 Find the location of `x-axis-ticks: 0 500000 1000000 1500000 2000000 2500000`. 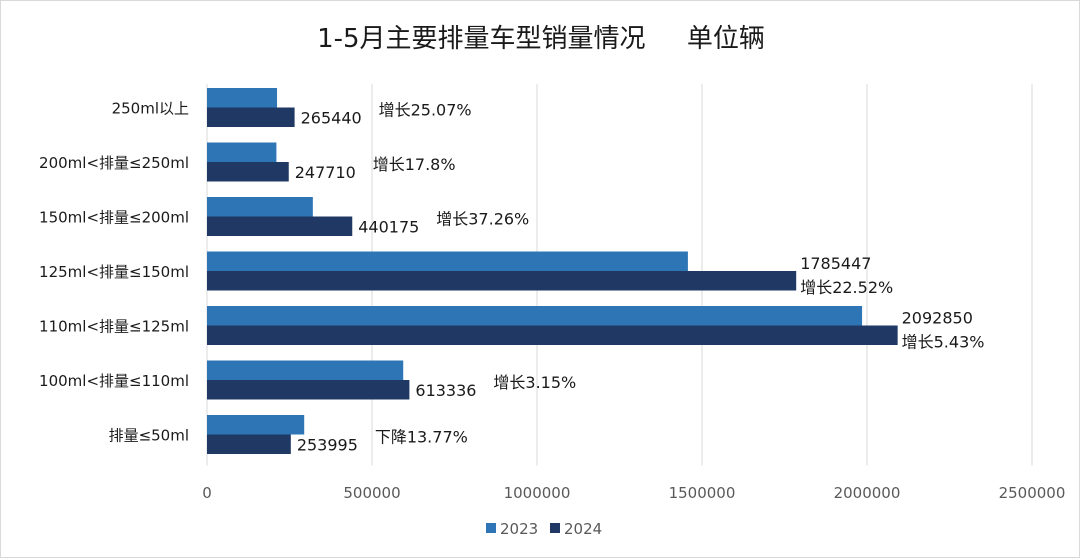

x-axis-ticks: 0 500000 1000000 1500000 2000000 2500000 is located at coordinates (633, 493).